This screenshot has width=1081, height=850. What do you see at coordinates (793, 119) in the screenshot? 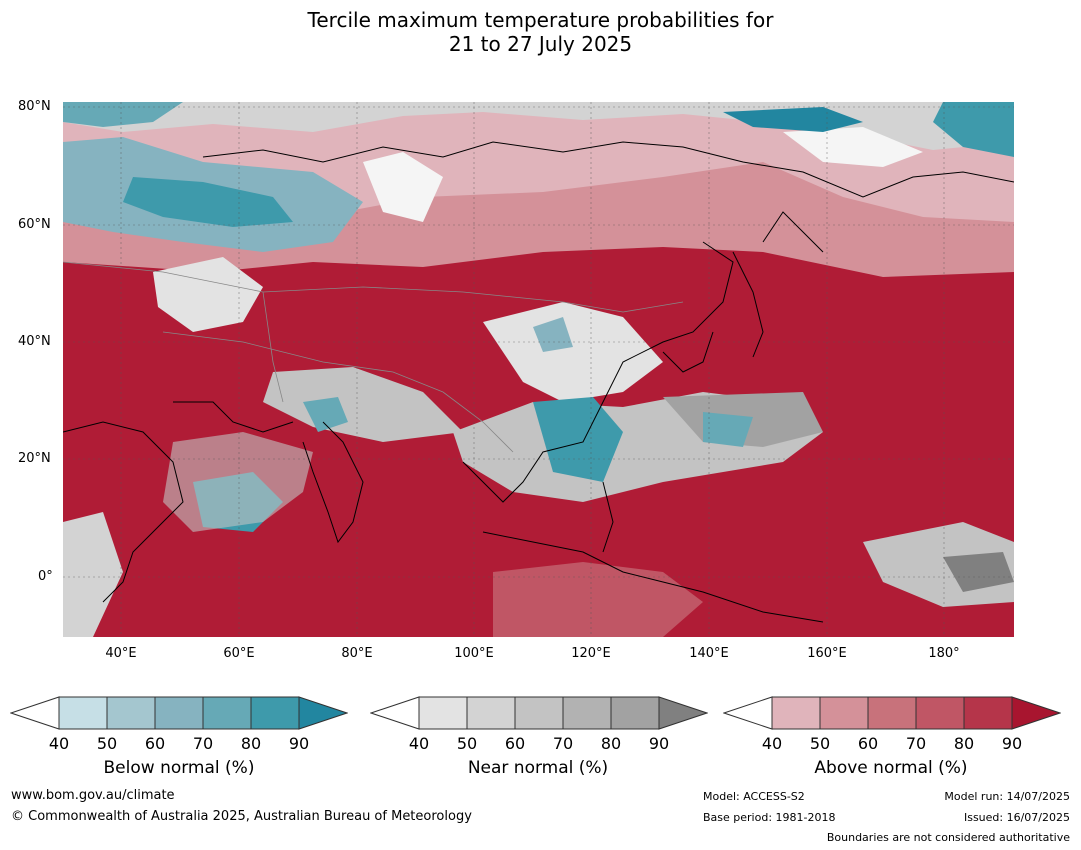
I see `region-below-ne-edge` at bounding box center [793, 119].